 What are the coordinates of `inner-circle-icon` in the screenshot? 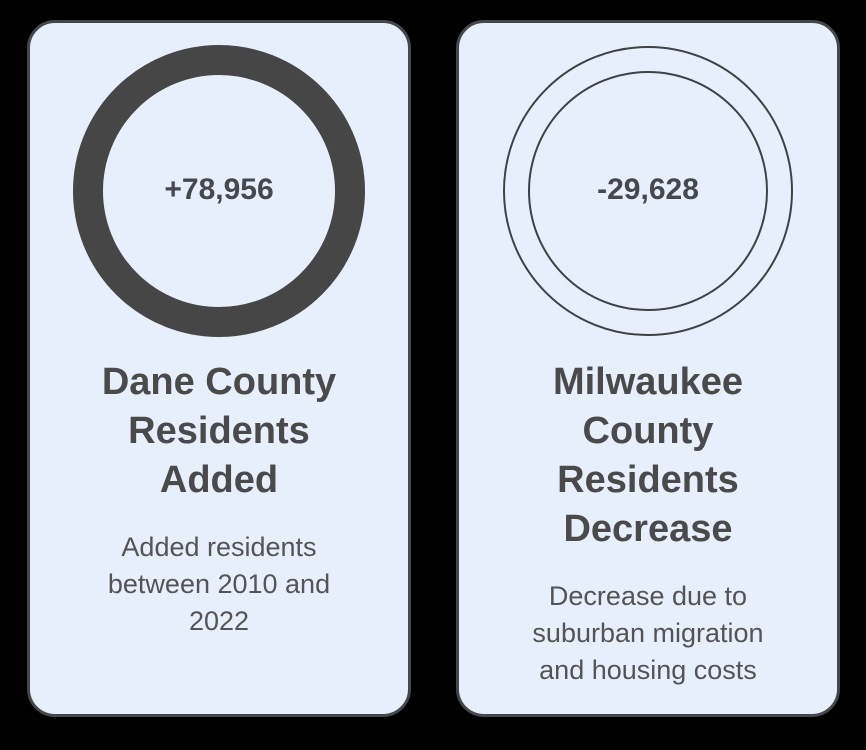 It's located at (648, 191).